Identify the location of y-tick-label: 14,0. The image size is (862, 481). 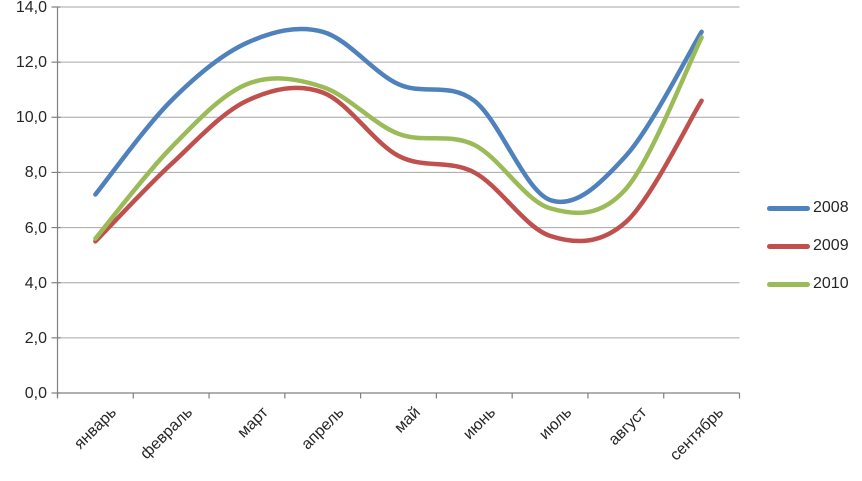
(31, 8).